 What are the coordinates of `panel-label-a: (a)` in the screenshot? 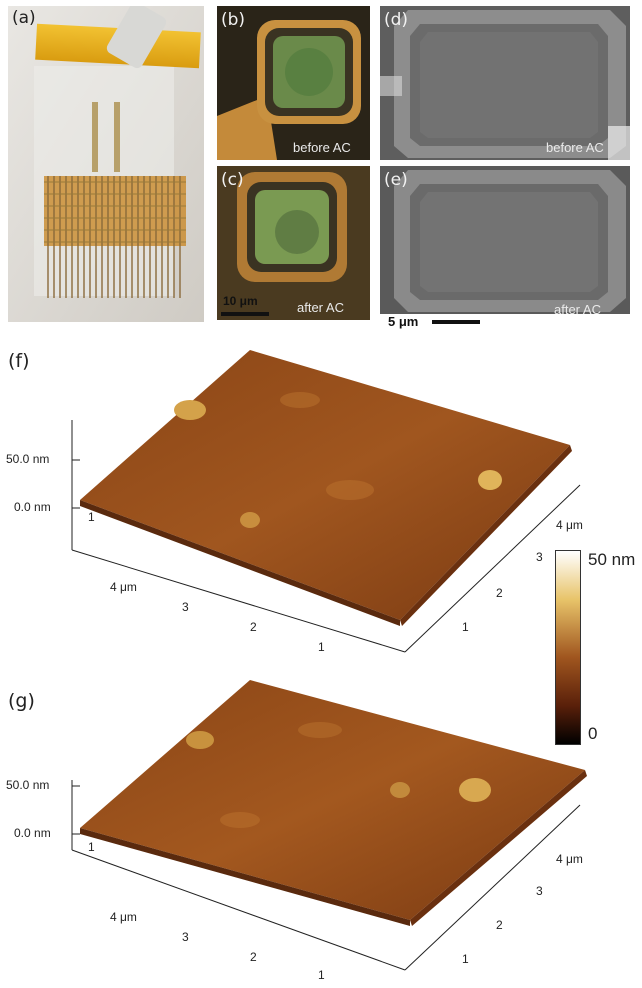 It's located at (24, 18).